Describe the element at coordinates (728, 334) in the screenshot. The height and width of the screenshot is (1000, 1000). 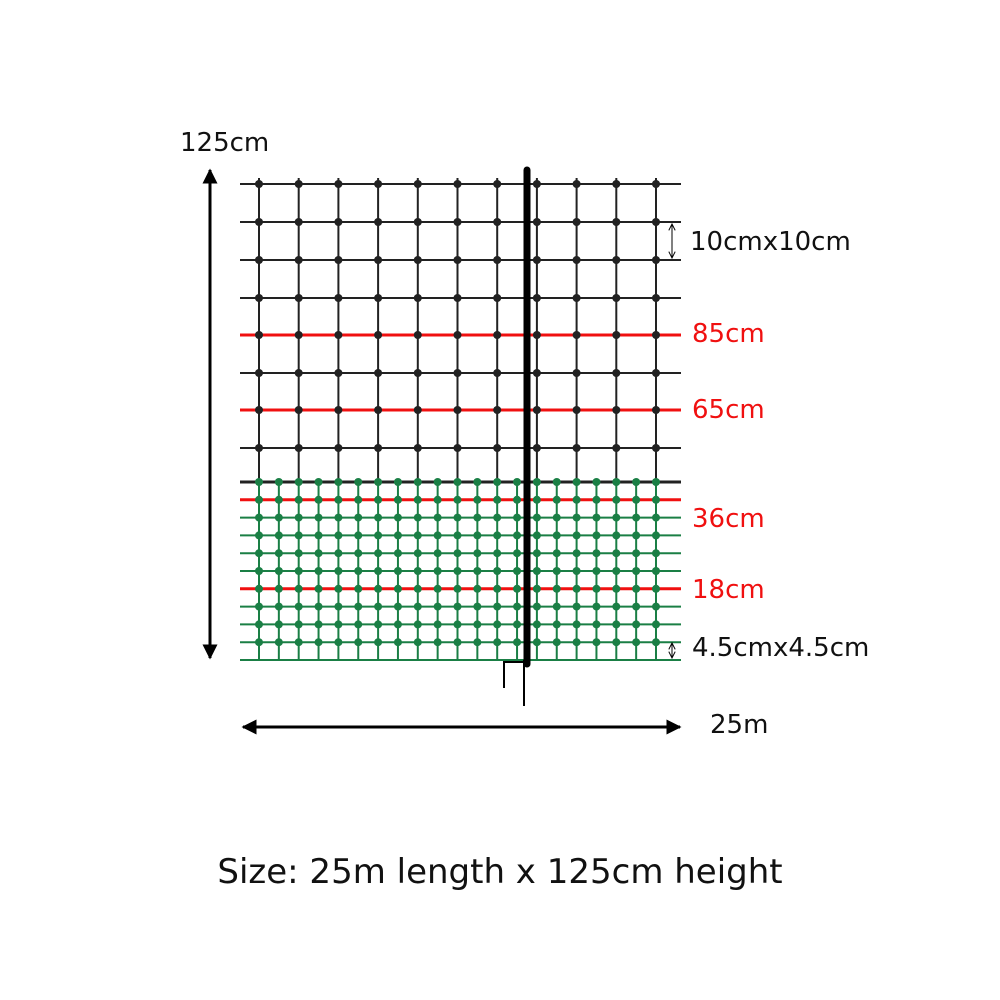
I see `wire-85cm-label: 85cm` at that location.